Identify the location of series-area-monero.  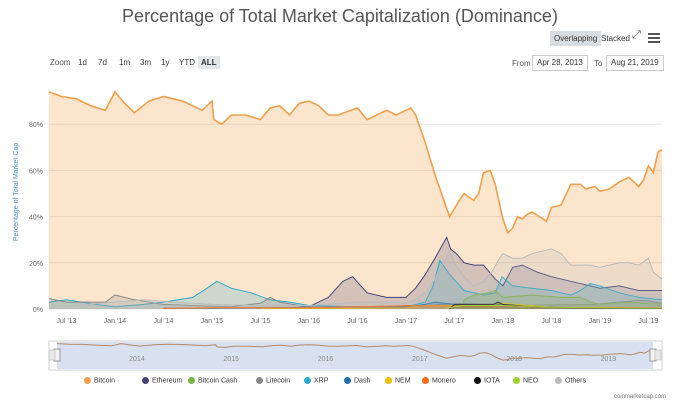
(412, 307).